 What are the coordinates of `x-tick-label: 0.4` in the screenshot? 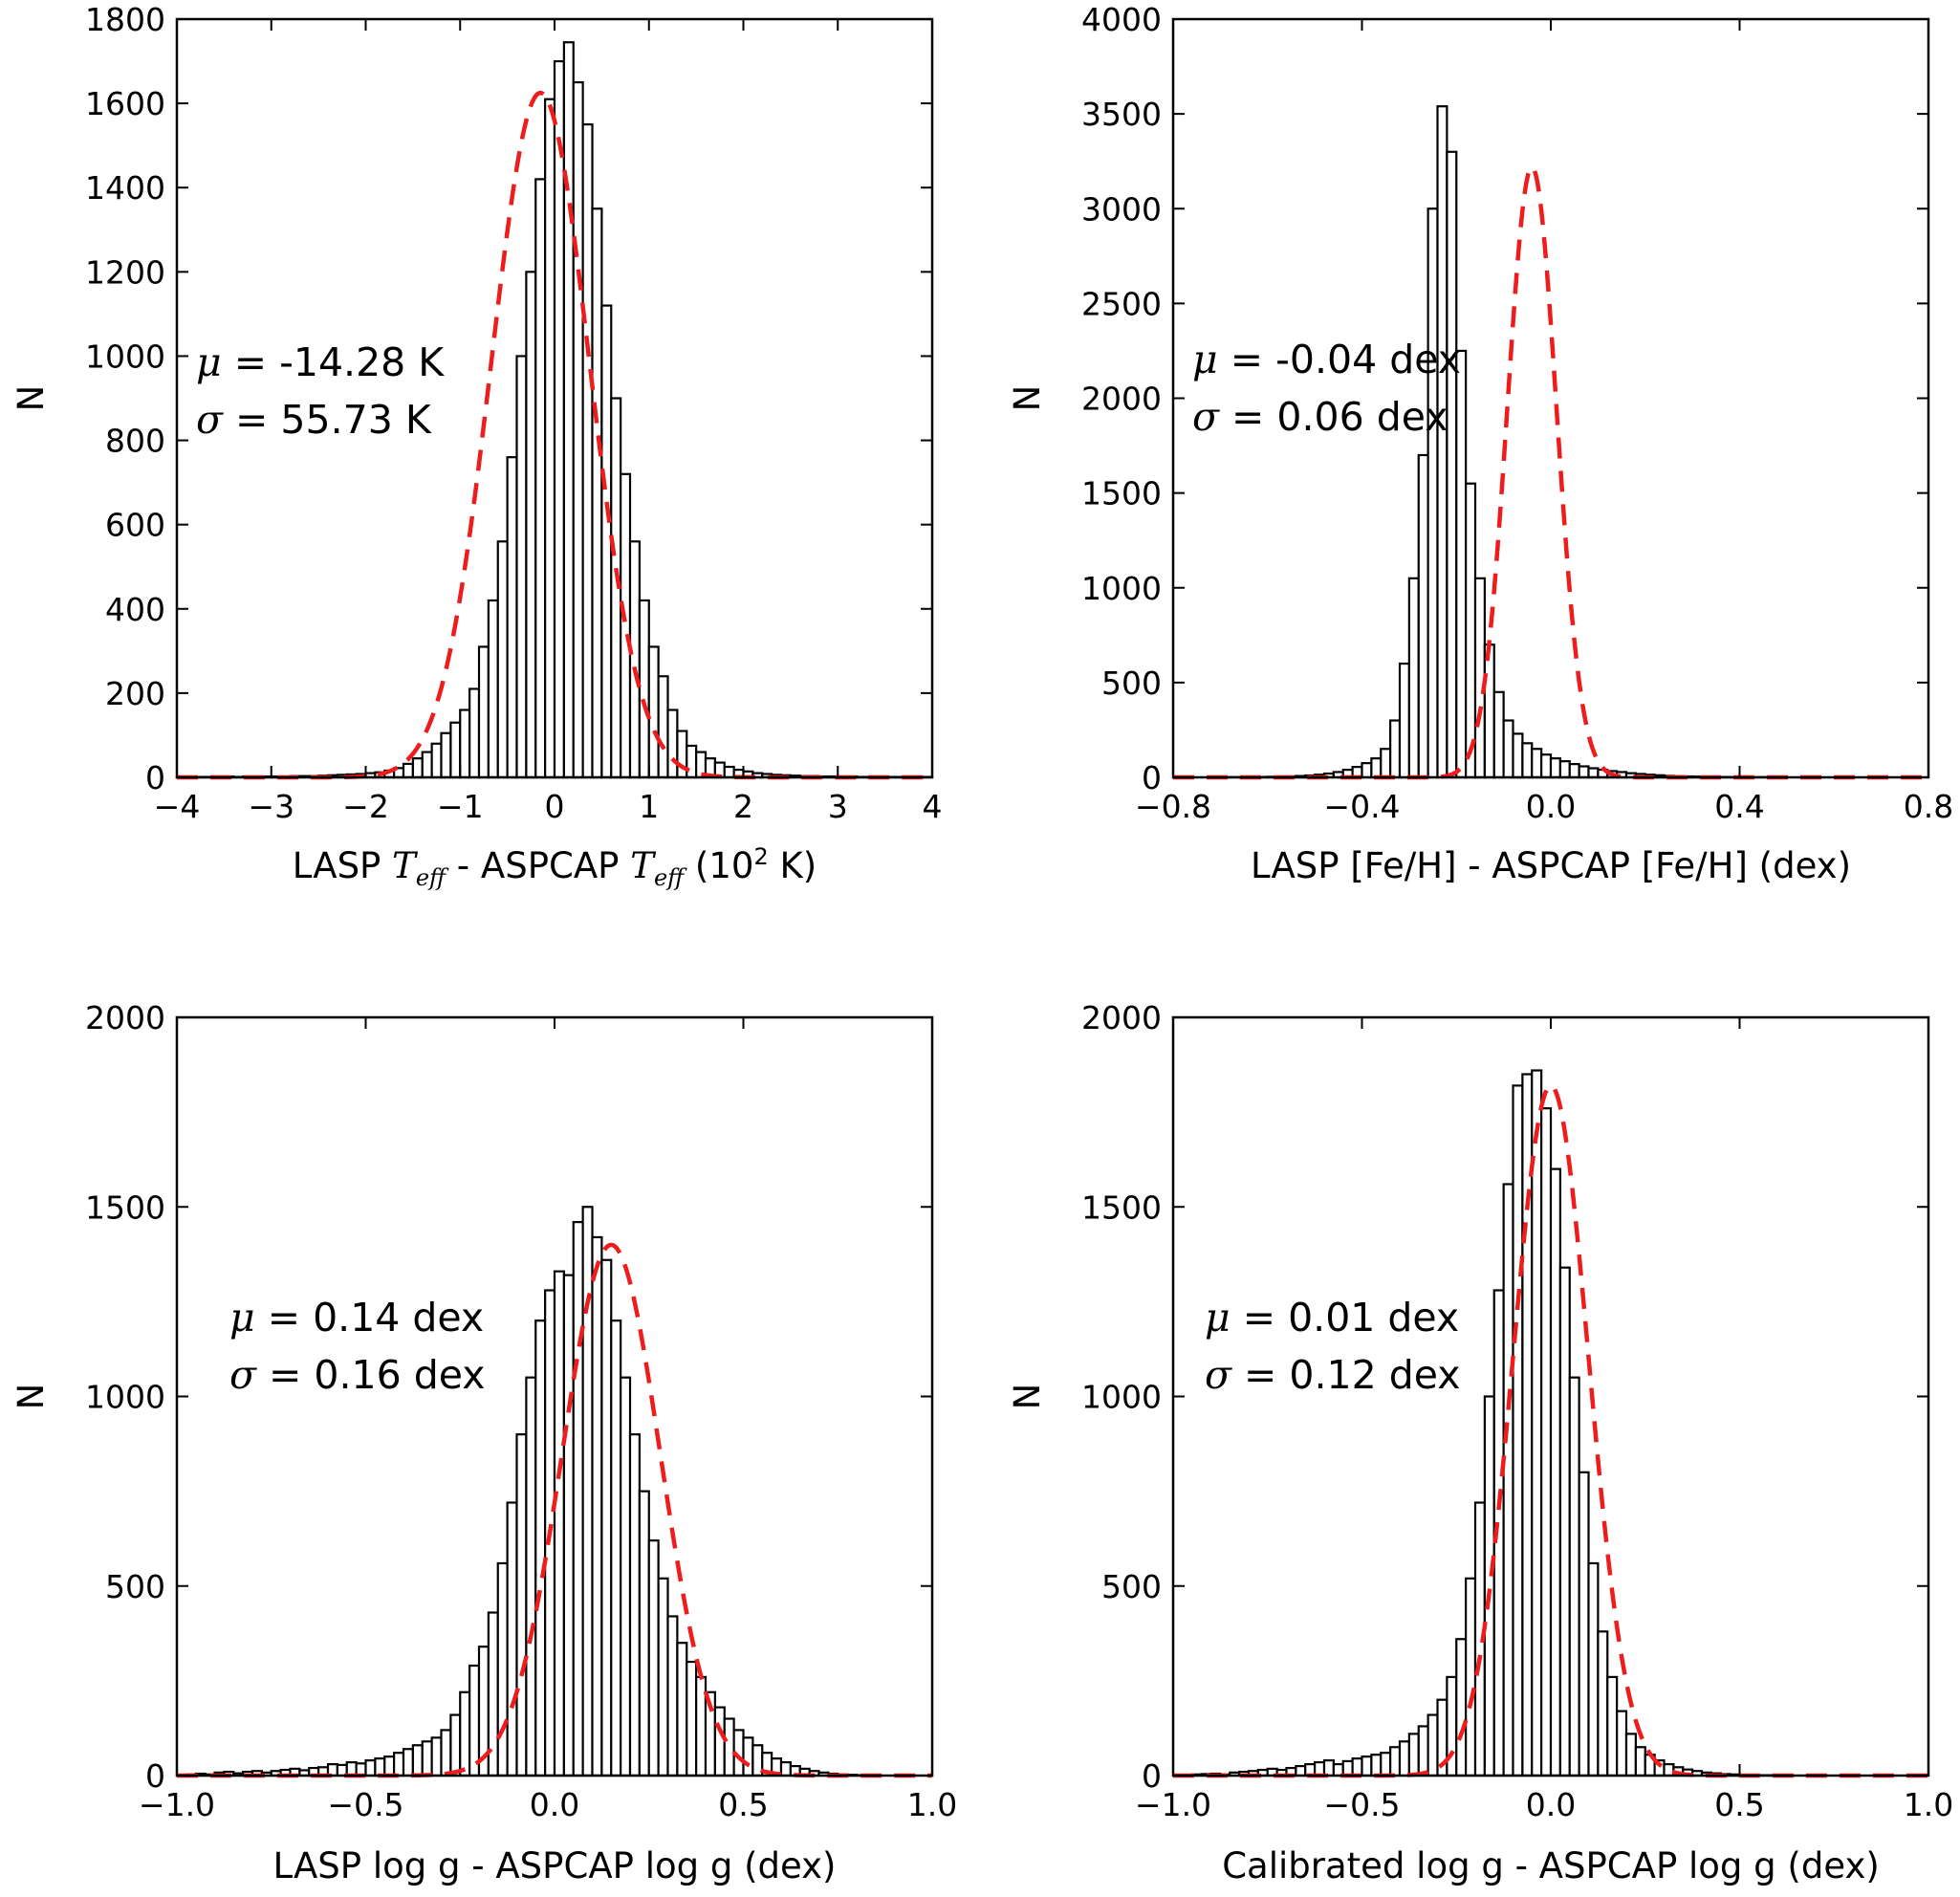 It's located at (1739, 806).